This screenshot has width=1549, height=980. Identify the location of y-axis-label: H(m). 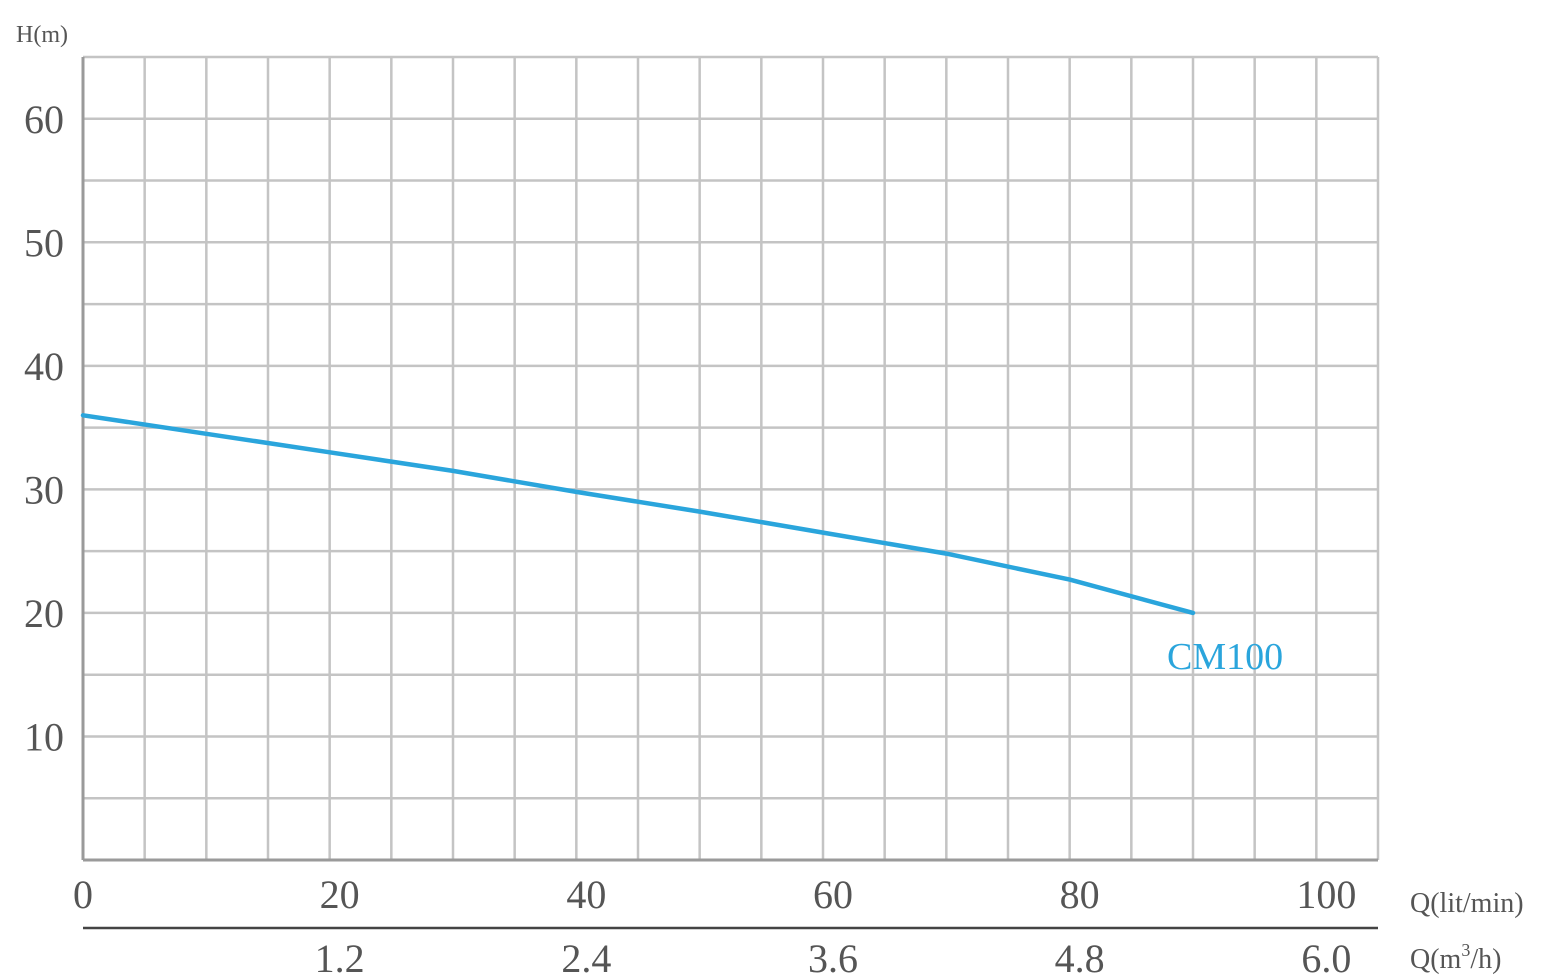
(42, 35).